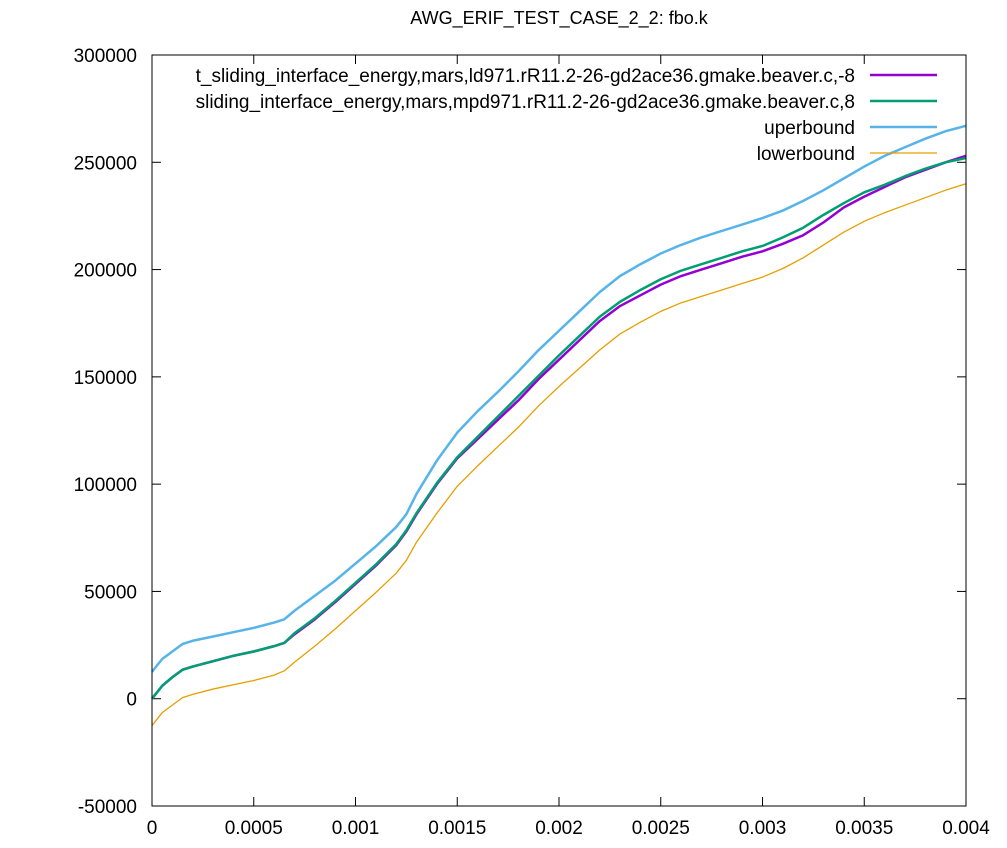 The width and height of the screenshot is (1007, 848). What do you see at coordinates (105, 163) in the screenshot?
I see `y-tick-label: 250000` at bounding box center [105, 163].